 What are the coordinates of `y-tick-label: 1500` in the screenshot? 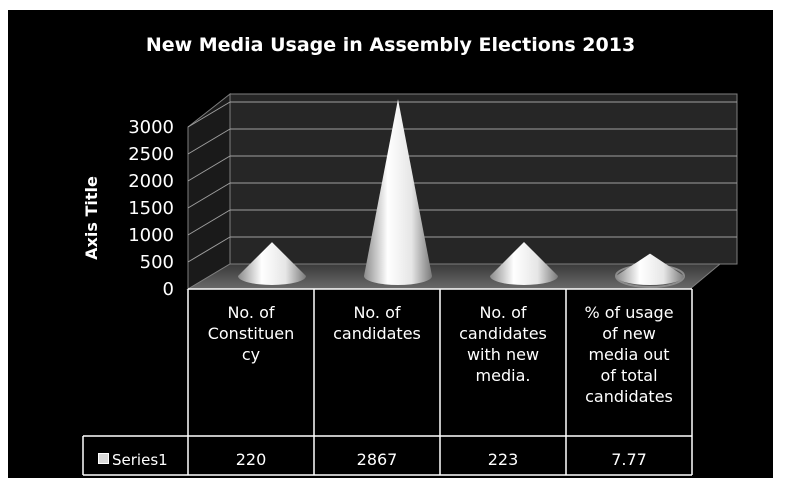 It's located at (151, 208).